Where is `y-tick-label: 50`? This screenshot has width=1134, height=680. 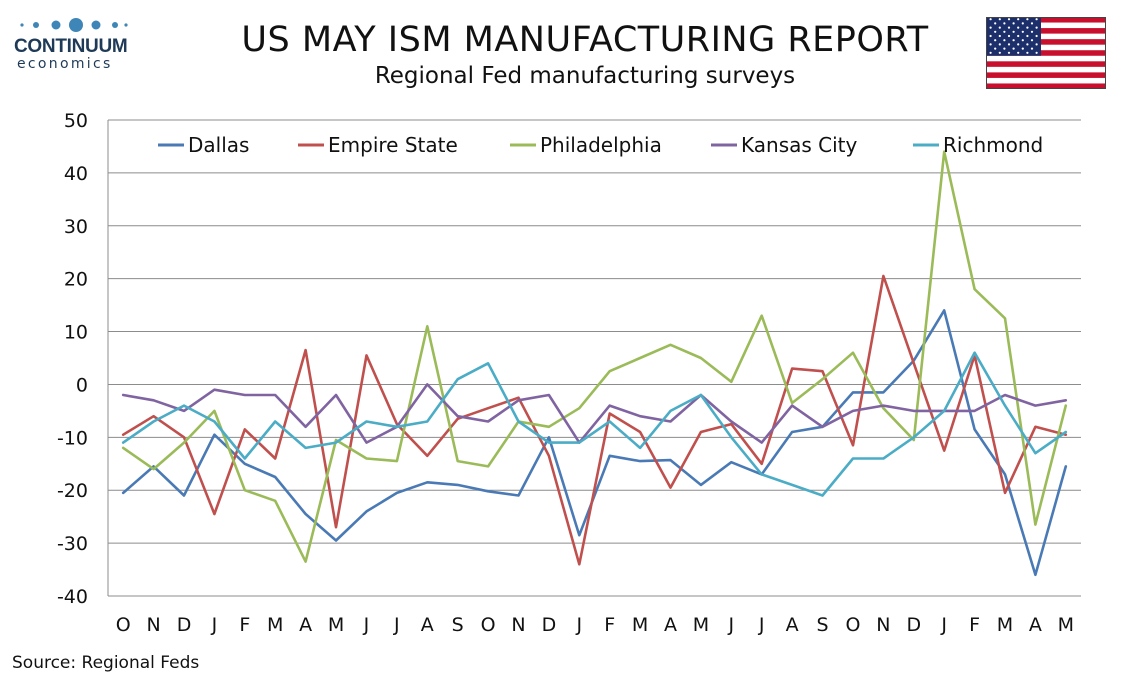
y-tick-label: 50 is located at coordinates (76, 121).